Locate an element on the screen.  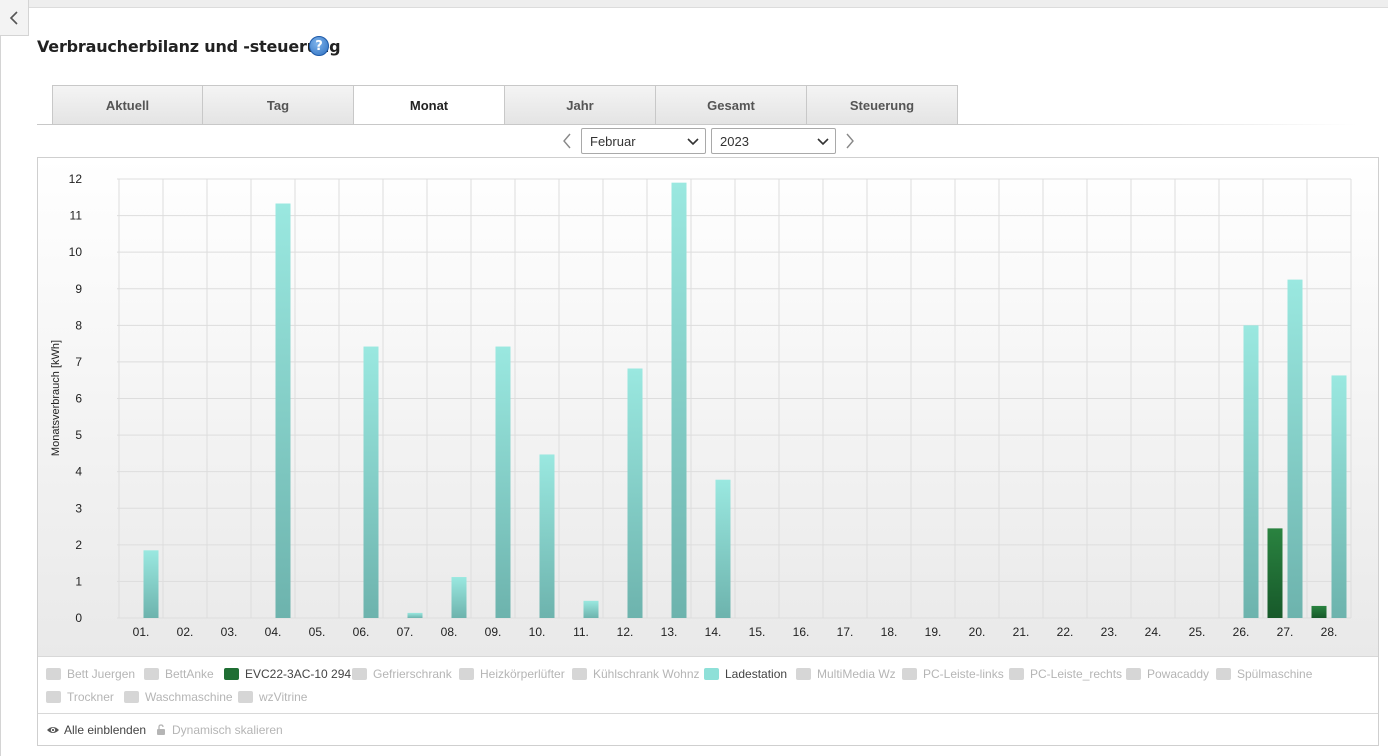
tab-aktuell: Aktuell is located at coordinates (127, 105).